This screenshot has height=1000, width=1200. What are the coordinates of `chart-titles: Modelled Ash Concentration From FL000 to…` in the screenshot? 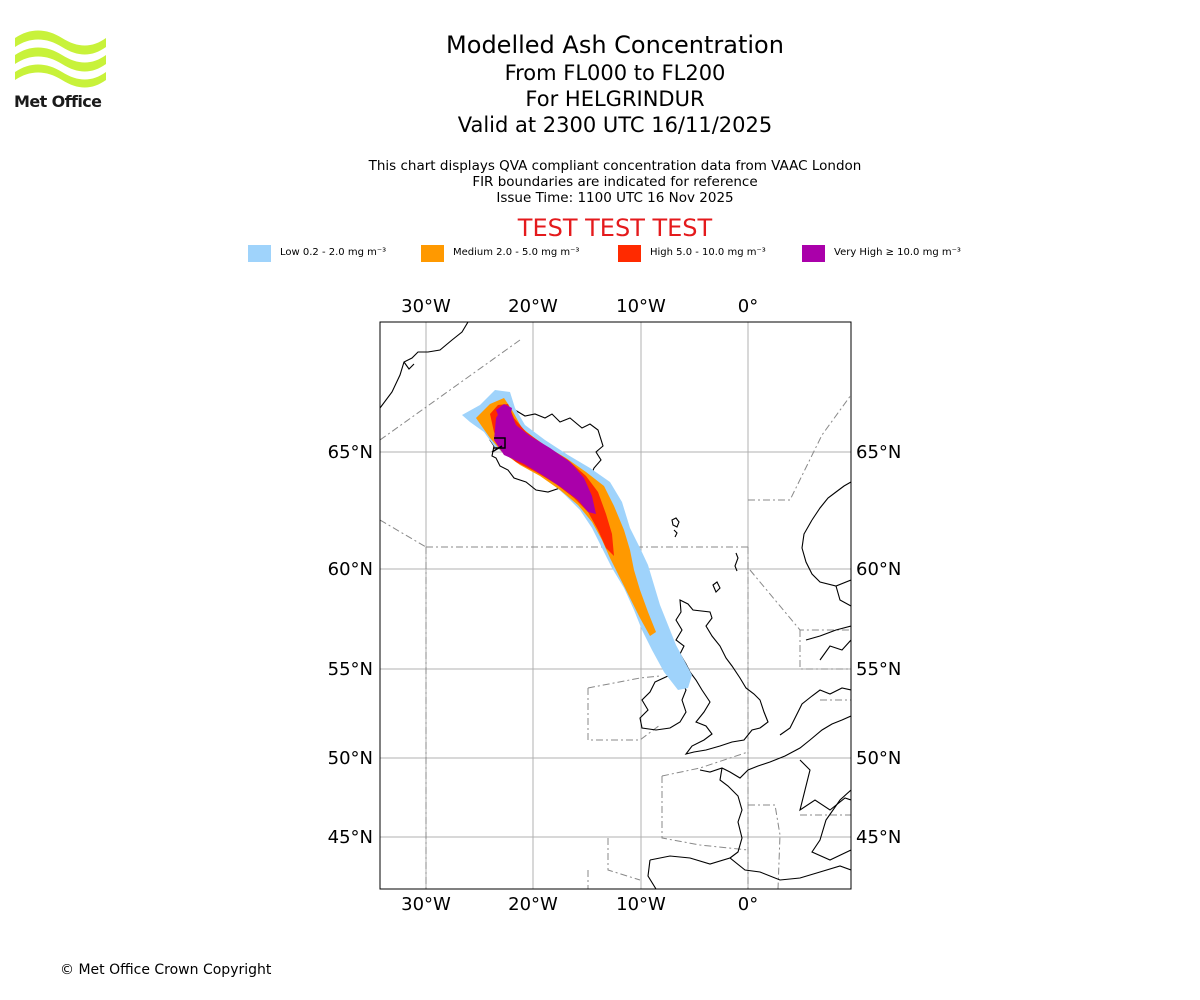 It's located at (615, 84).